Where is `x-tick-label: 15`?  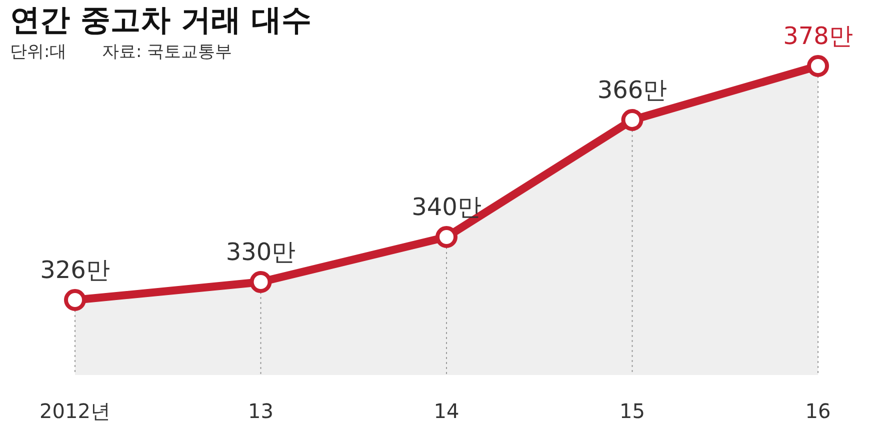 x-tick-label: 15 is located at coordinates (632, 411).